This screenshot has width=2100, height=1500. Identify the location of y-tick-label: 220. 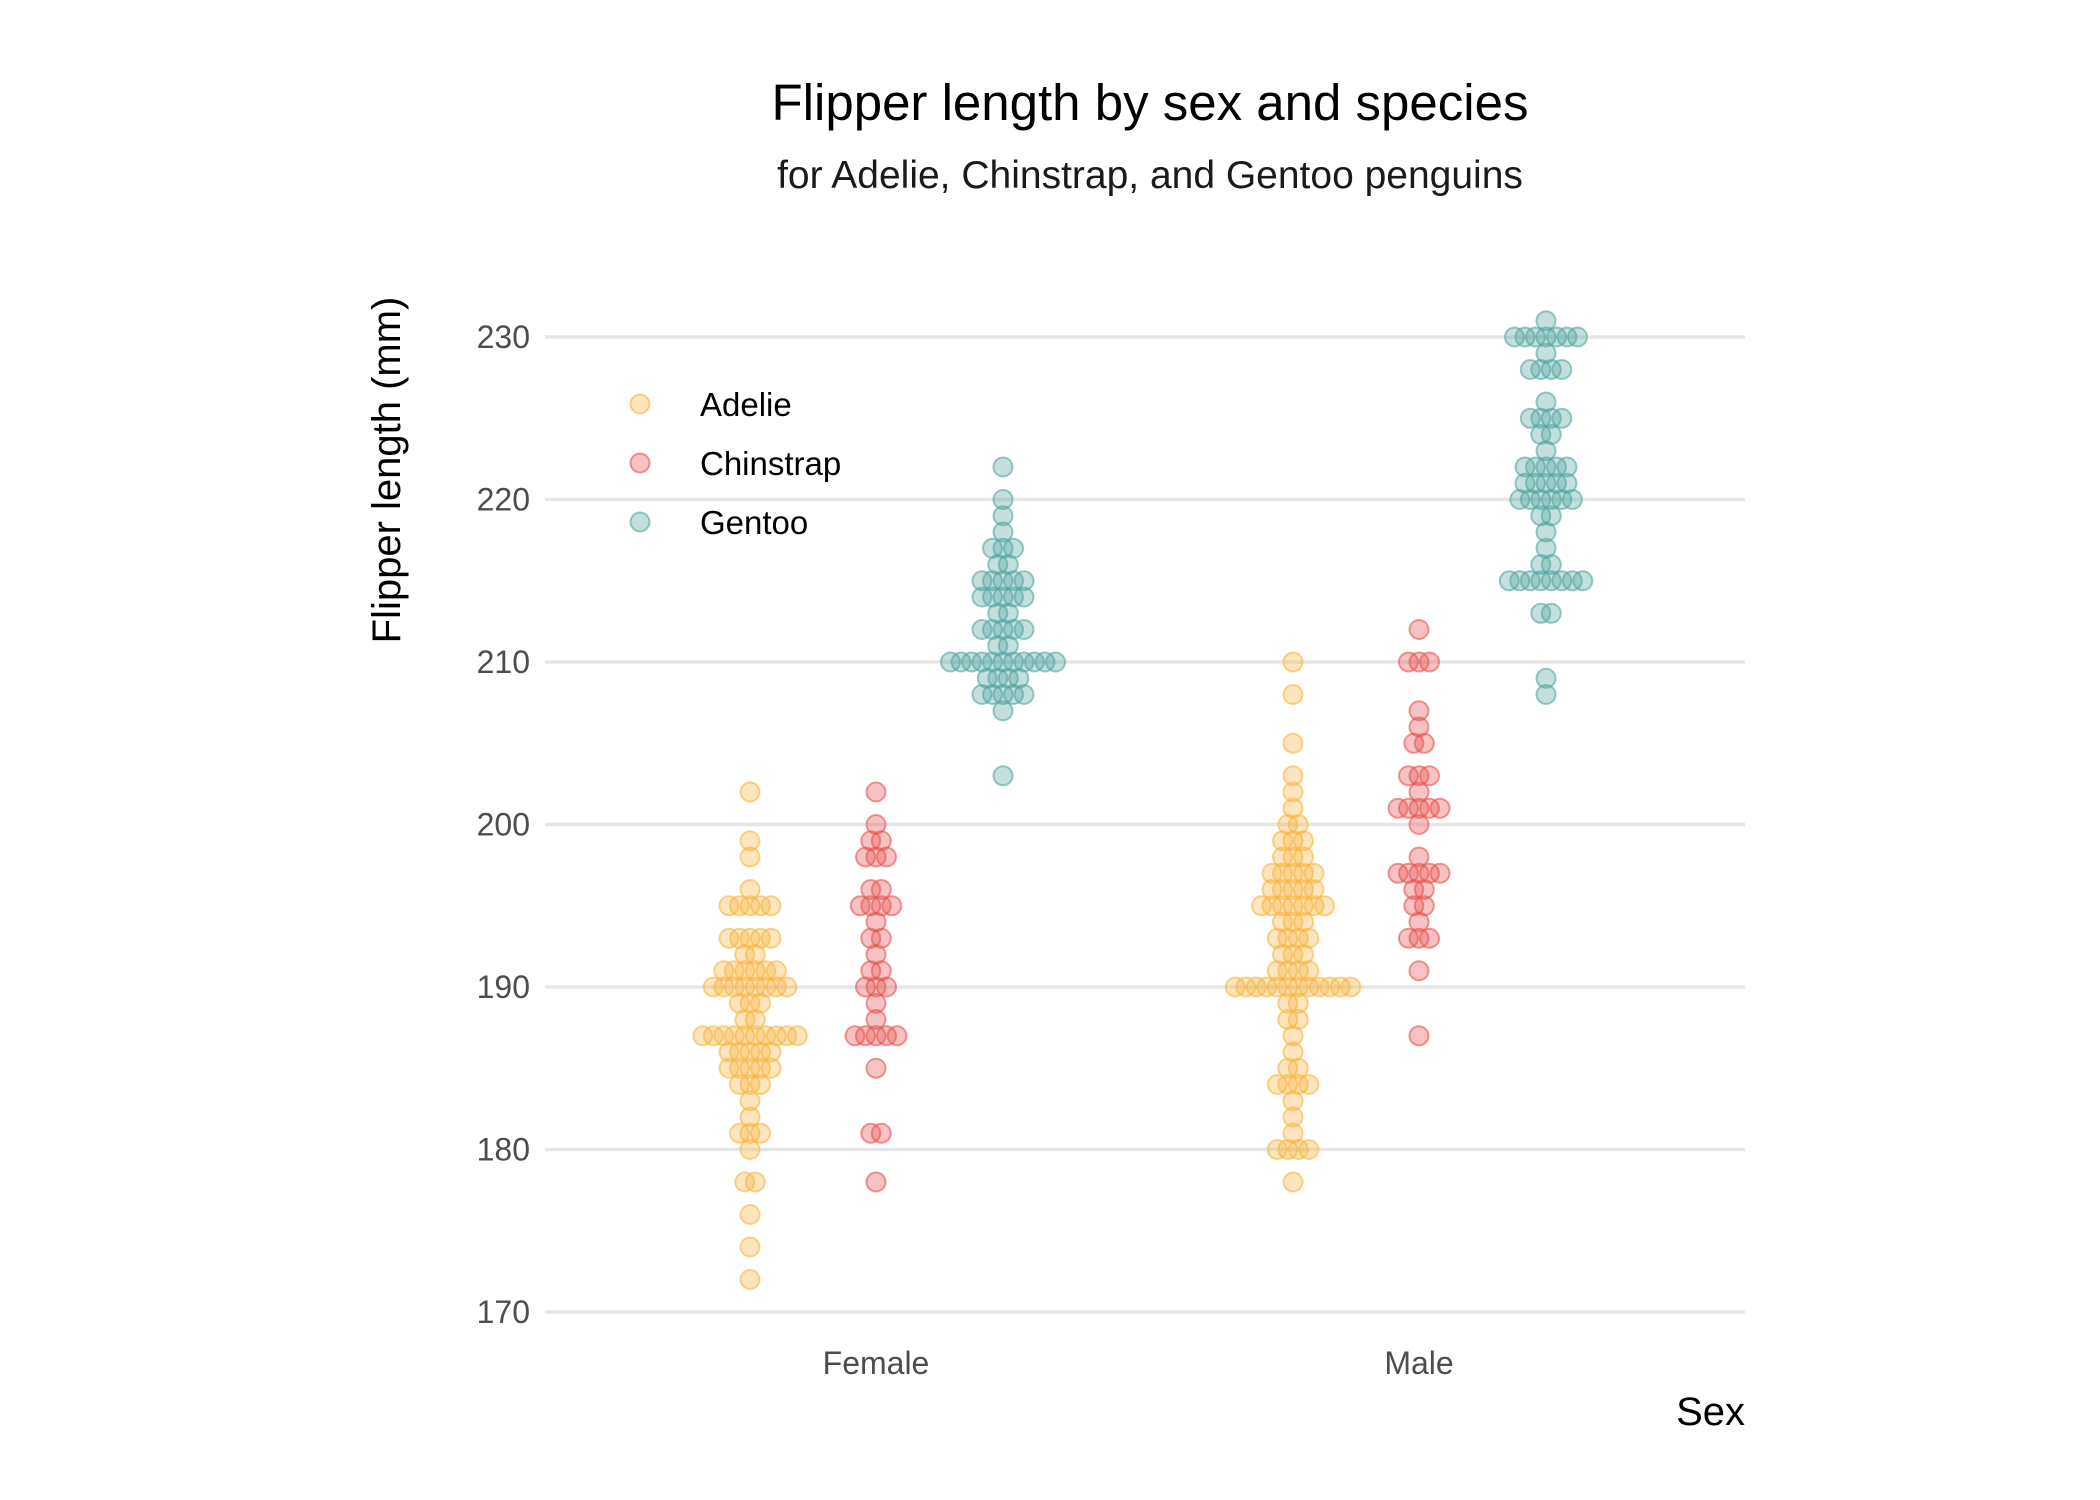
(503, 500).